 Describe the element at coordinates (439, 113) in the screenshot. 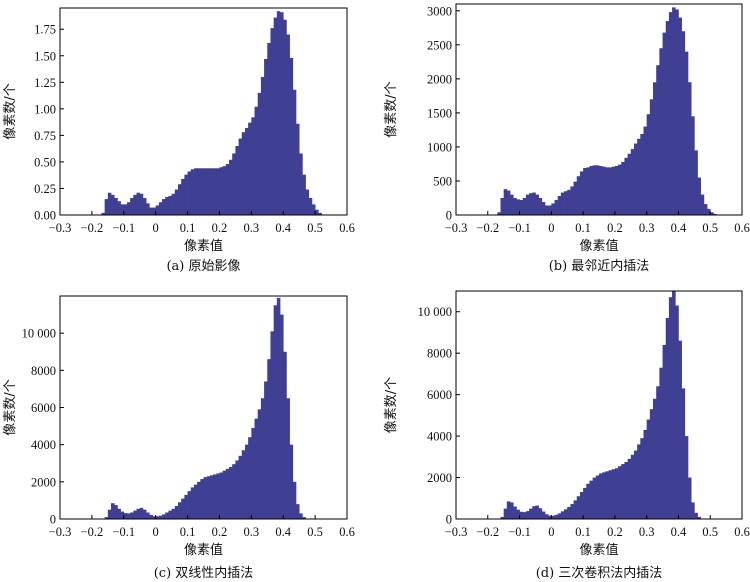

I see `y-tick-label: 1500` at that location.